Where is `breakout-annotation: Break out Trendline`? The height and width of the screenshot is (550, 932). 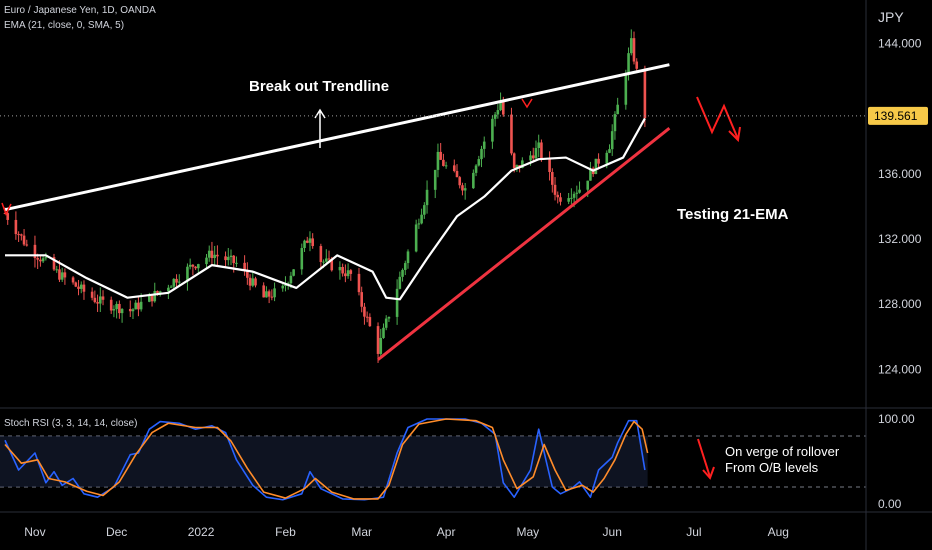
breakout-annotation: Break out Trendline is located at coordinates (319, 86).